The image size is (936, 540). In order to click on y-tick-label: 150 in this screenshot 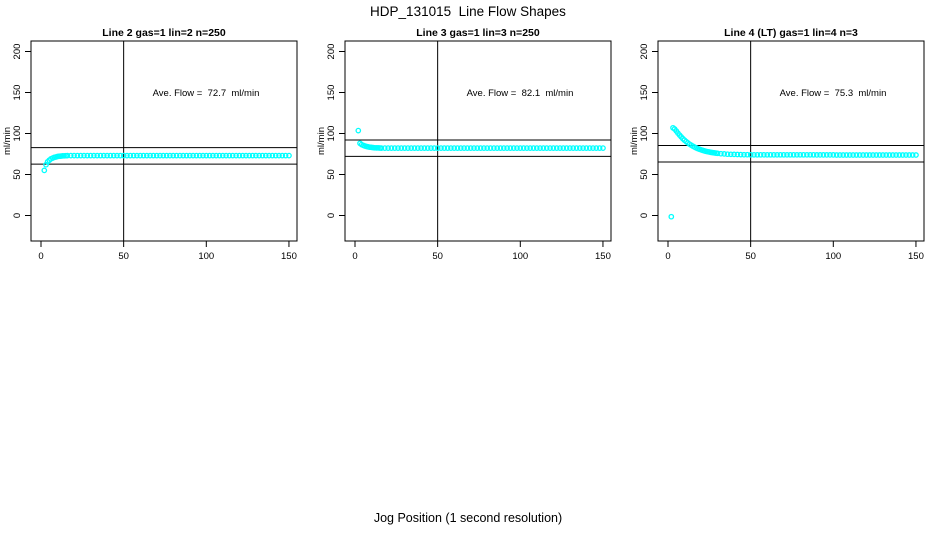, I will do `click(331, 93)`.